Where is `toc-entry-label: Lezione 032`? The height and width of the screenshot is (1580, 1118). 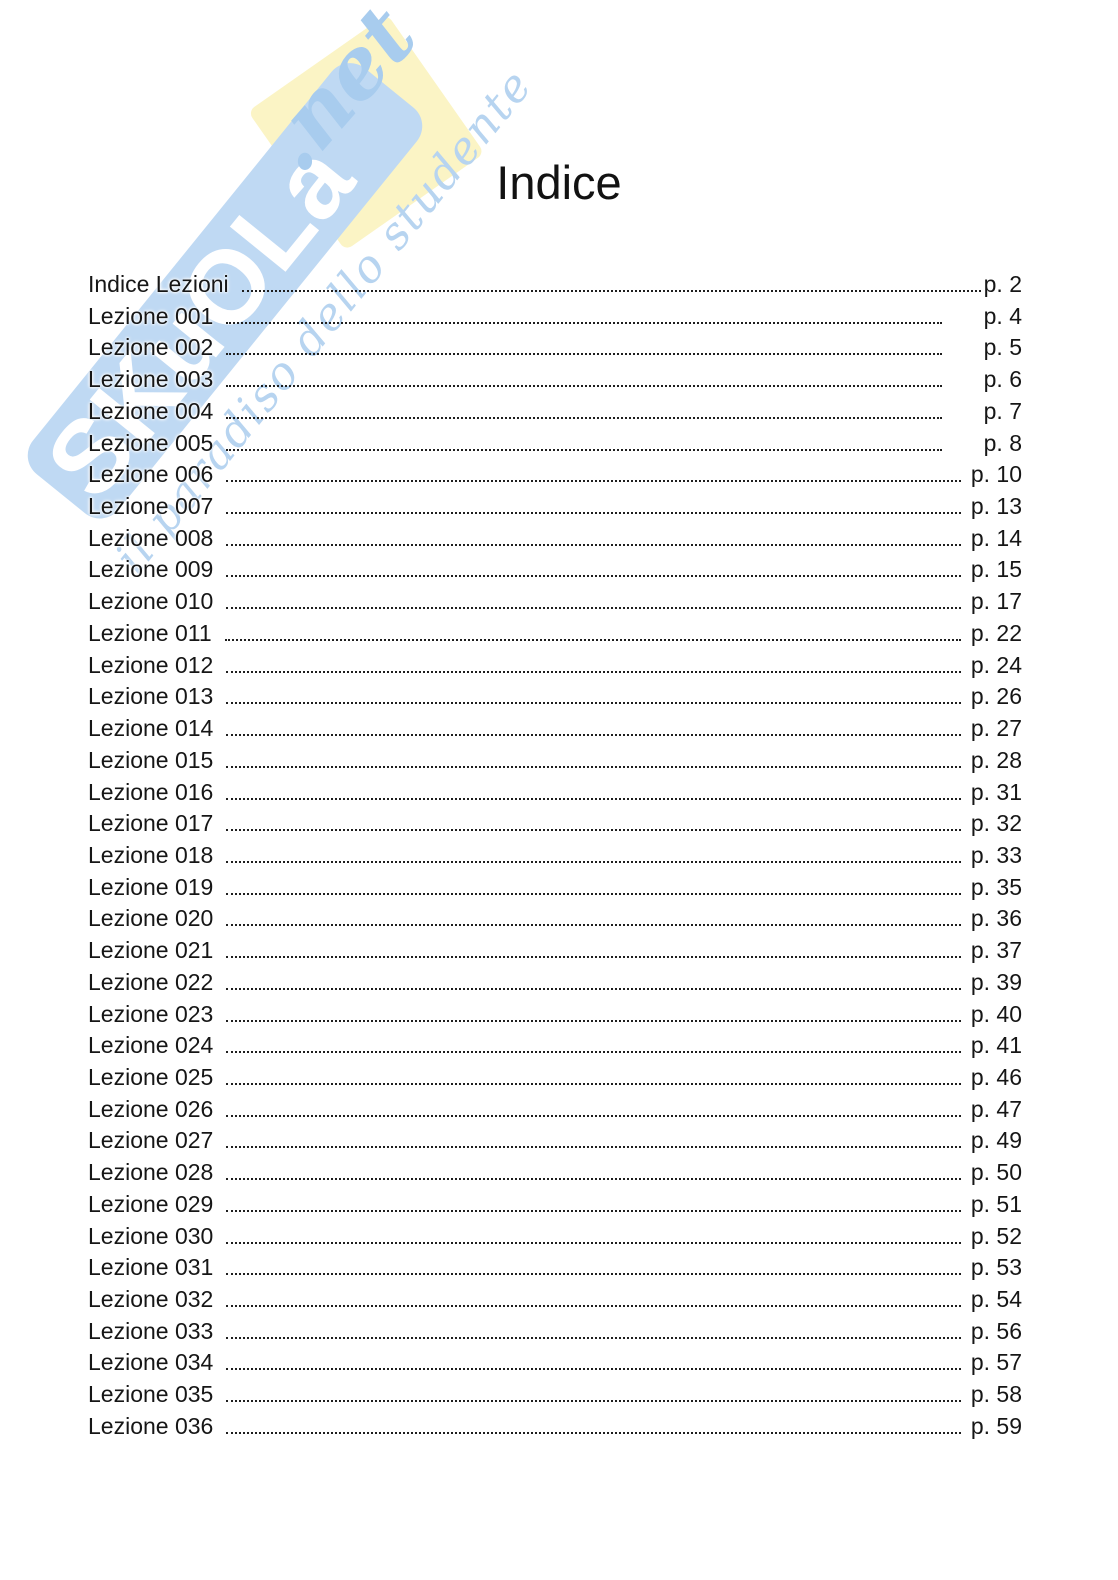
toc-entry-label: Lezione 032 is located at coordinates (151, 1299).